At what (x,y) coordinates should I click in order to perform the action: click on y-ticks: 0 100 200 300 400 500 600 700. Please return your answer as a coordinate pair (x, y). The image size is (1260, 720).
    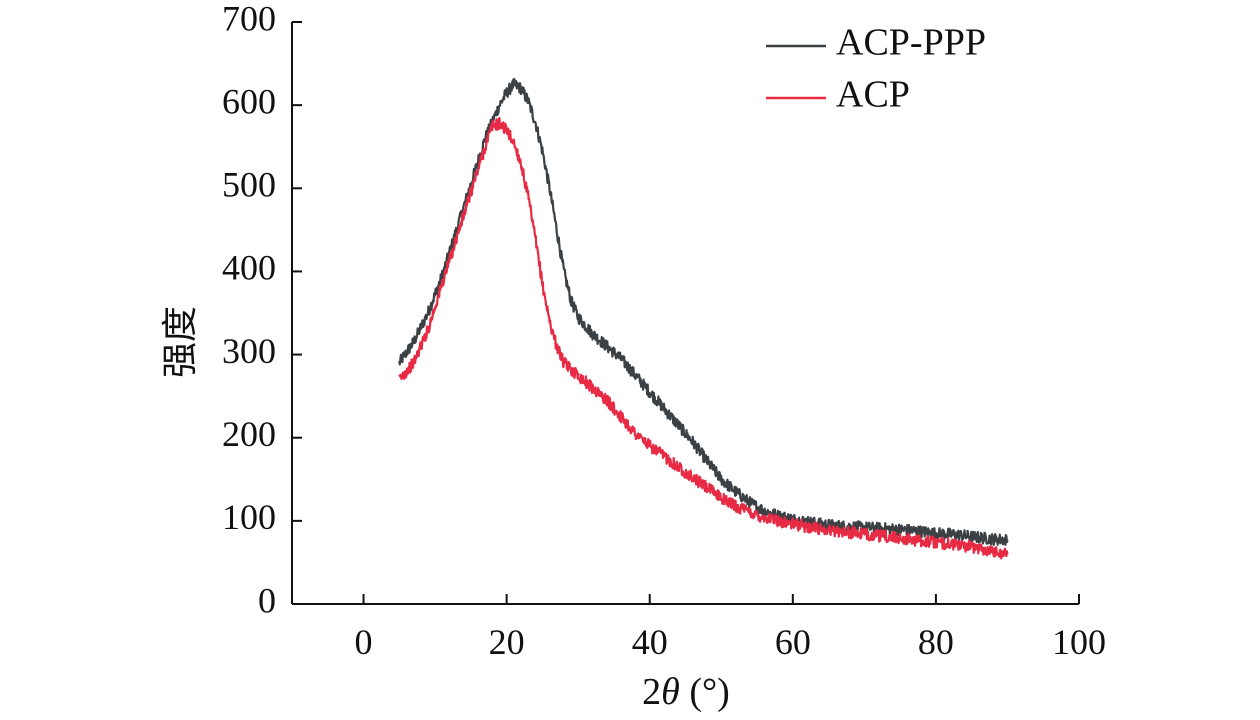
    Looking at the image, I should click on (262, 310).